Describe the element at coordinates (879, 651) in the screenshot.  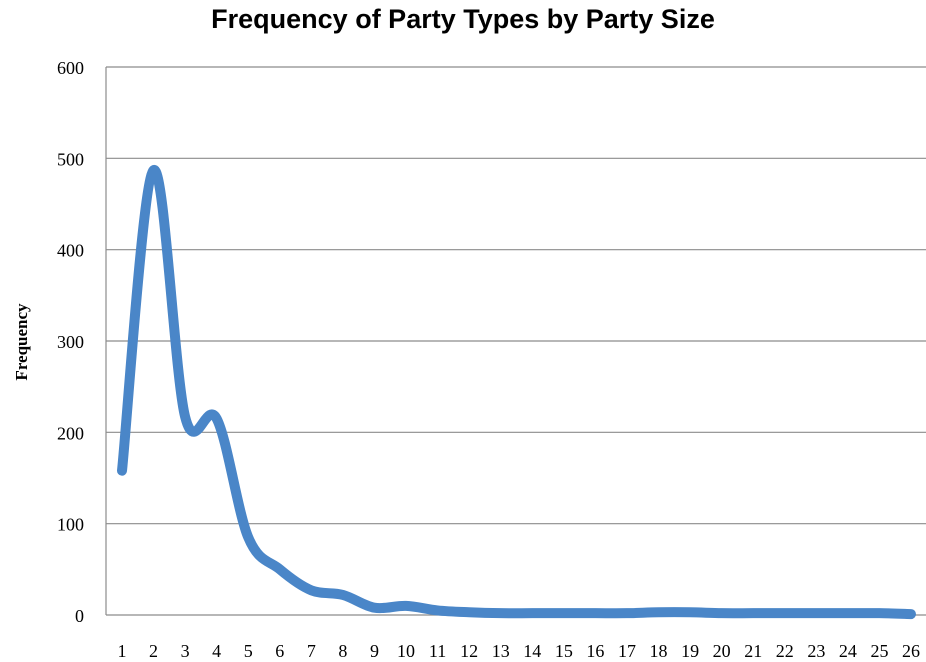
I see `x-tick-label: 25` at that location.